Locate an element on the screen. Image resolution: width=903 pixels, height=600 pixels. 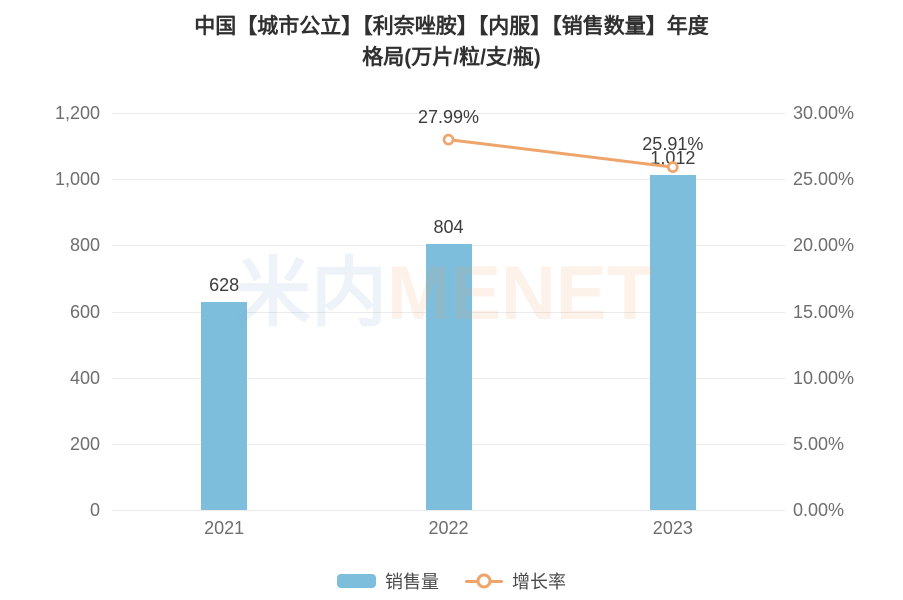
growth-rate-line is located at coordinates (560, 153).